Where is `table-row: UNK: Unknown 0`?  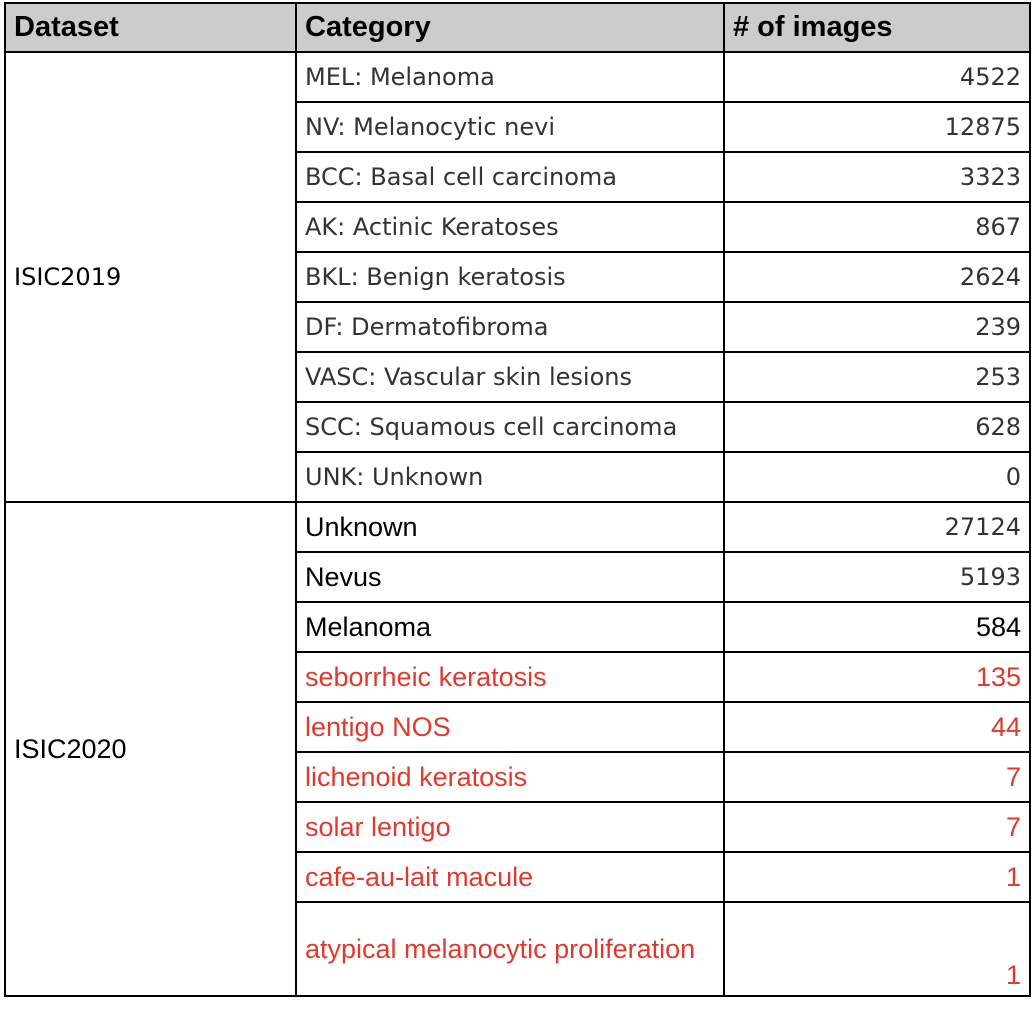 table-row: UNK: Unknown 0 is located at coordinates (518, 477).